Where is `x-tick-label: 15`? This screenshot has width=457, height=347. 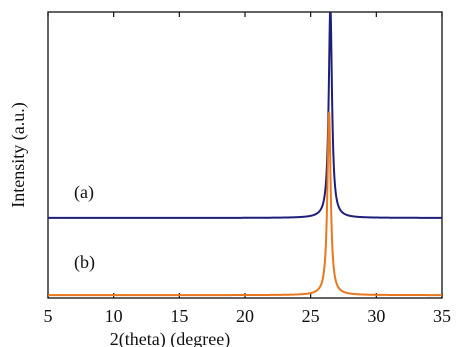
x-tick-label: 15 is located at coordinates (179, 316).